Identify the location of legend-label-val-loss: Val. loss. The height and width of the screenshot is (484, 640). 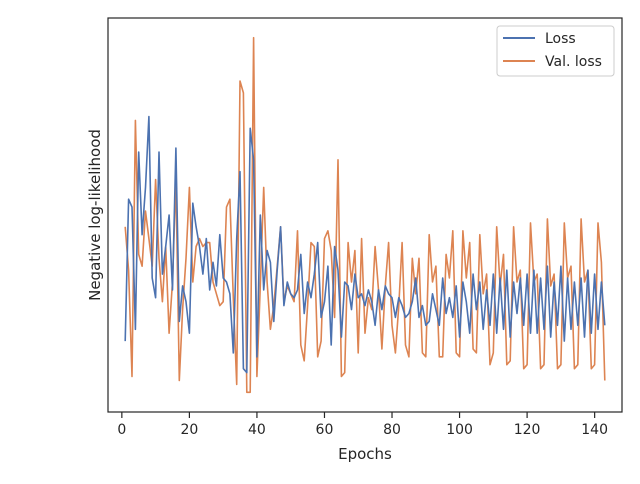
(573, 62).